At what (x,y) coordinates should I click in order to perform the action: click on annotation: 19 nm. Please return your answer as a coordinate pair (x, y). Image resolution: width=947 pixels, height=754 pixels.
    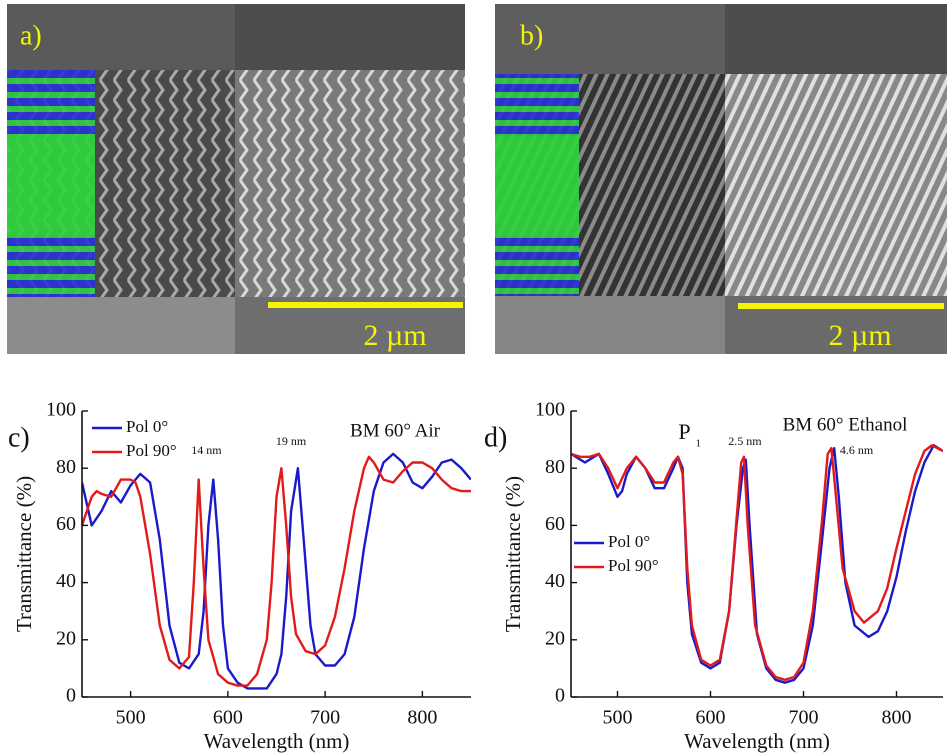
    Looking at the image, I should click on (291, 441).